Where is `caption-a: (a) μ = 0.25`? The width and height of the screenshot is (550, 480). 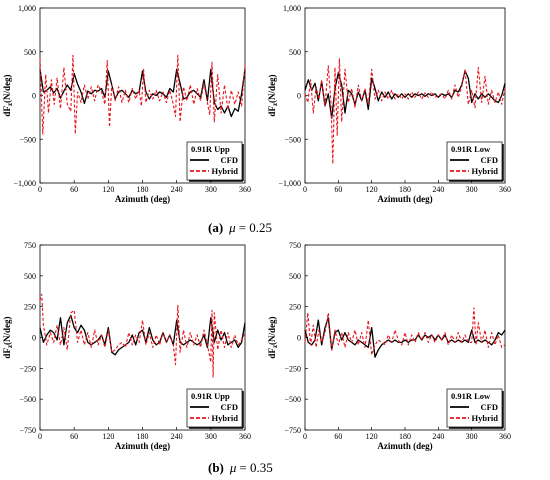 caption-a: (a) μ = 0.25 is located at coordinates (240, 227).